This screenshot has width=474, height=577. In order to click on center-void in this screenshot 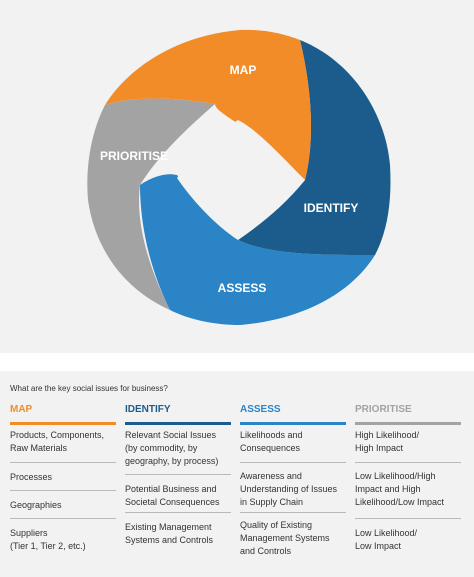, I will do `click(241, 180)`.